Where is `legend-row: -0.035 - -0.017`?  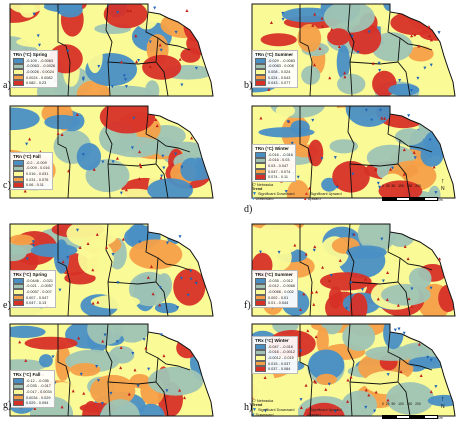 legend-row: -0.035 - -0.017 is located at coordinates (32, 386).